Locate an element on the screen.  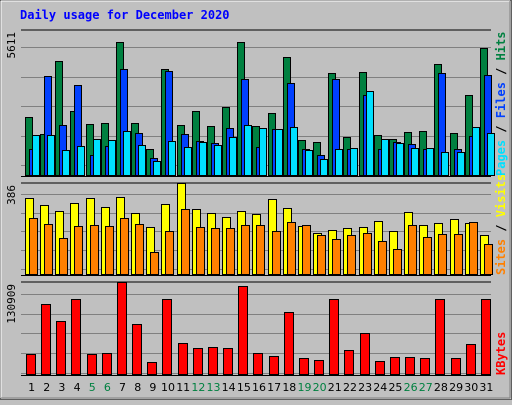
day-label-18: 18 is located at coordinates (289, 387).